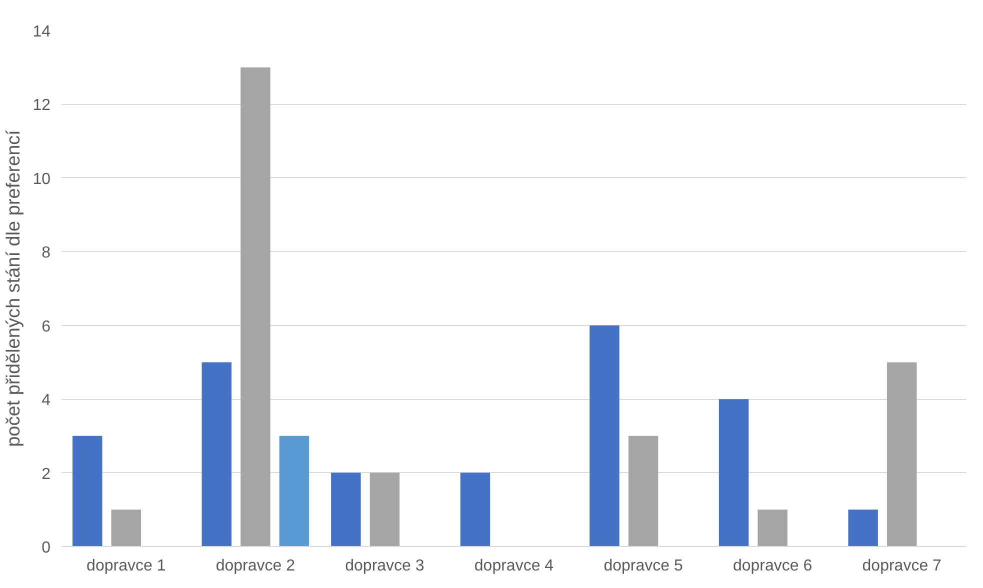 The width and height of the screenshot is (983, 588). What do you see at coordinates (643, 566) in the screenshot?
I see `x-tick-label: dopravce 5` at bounding box center [643, 566].